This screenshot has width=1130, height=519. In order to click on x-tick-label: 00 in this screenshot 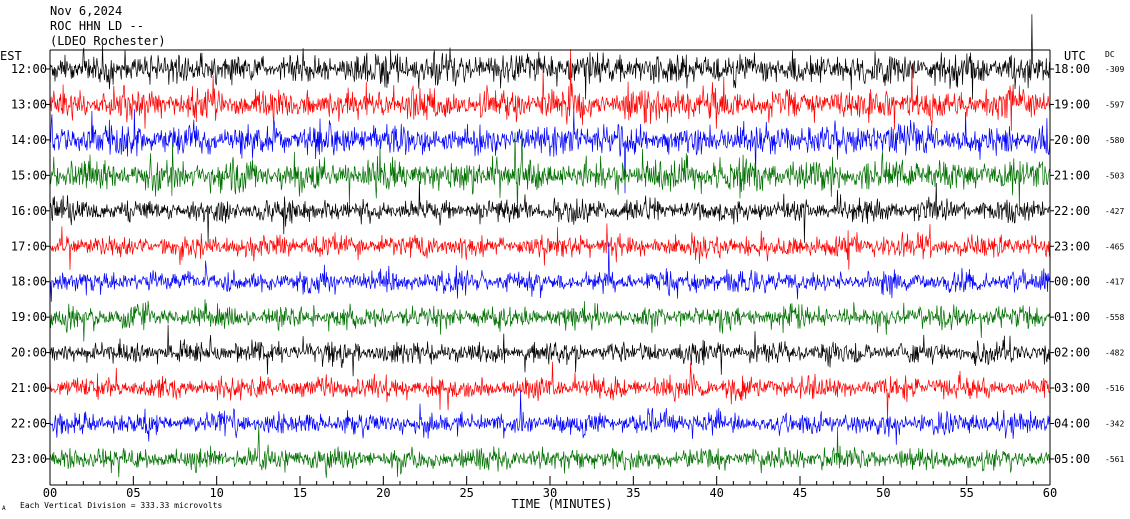, I will do `click(50, 493)`.